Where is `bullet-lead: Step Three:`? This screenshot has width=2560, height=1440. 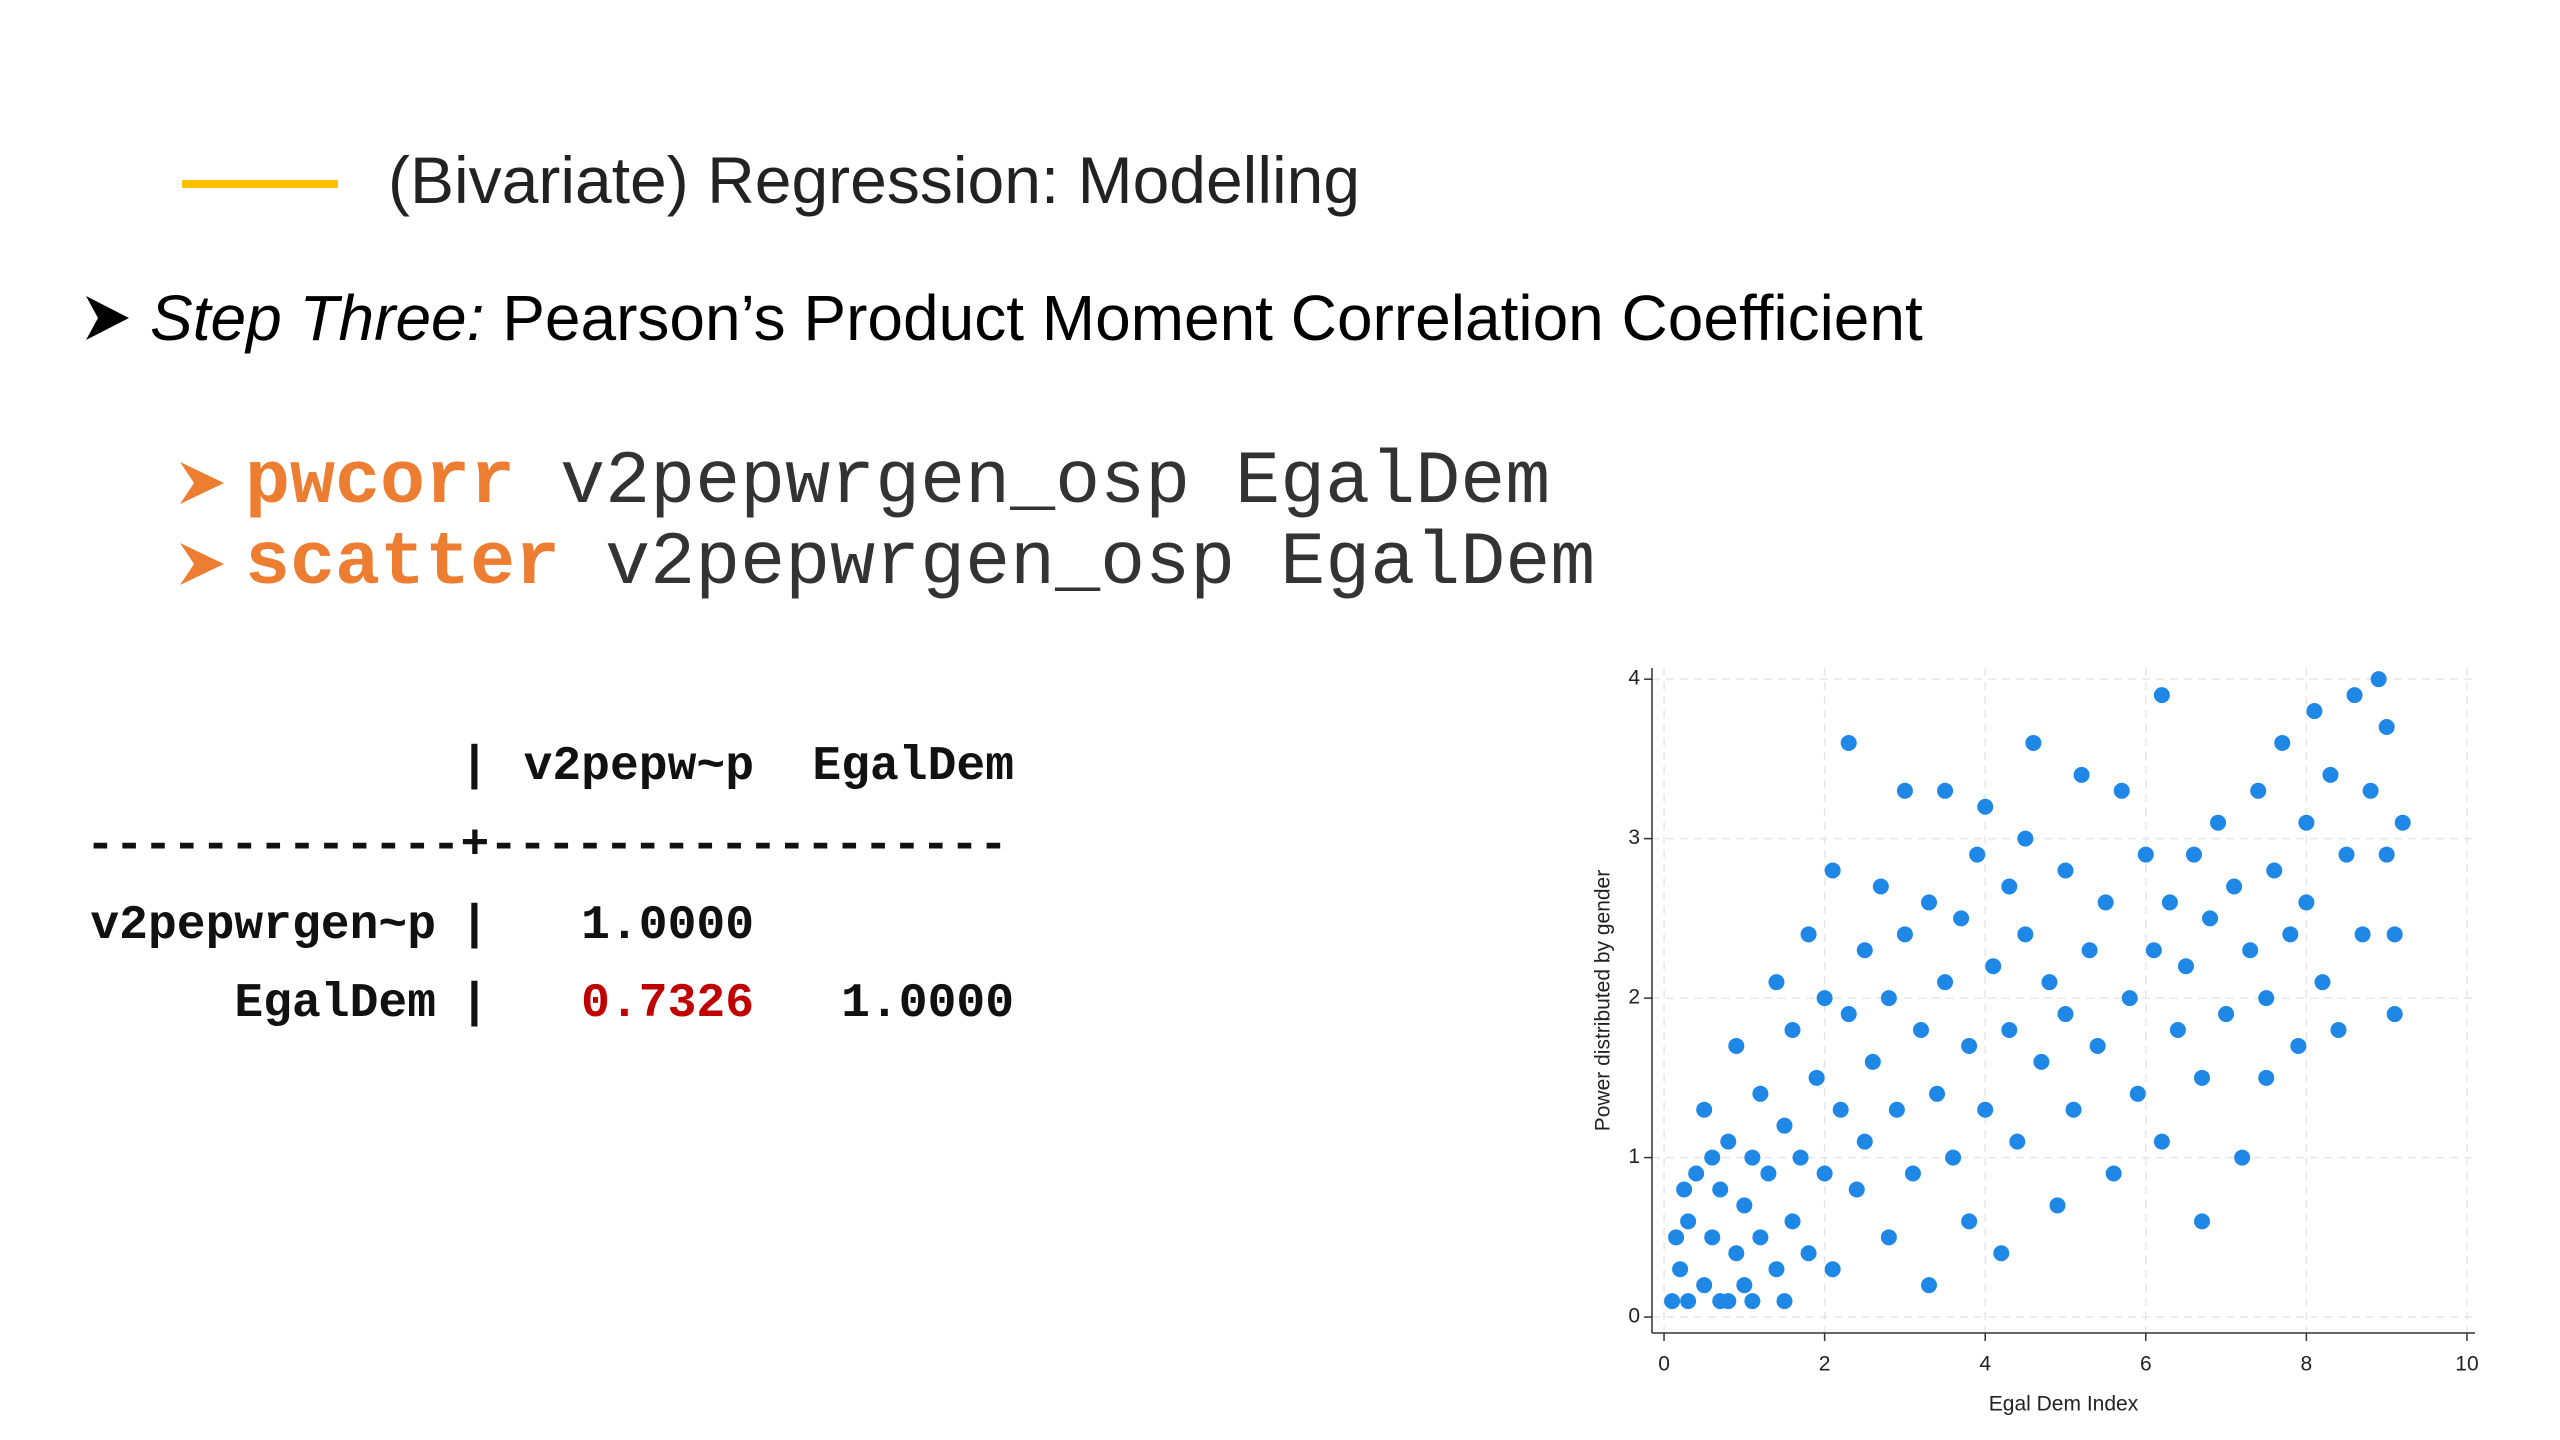 bullet-lead: Step Three: is located at coordinates (317, 318).